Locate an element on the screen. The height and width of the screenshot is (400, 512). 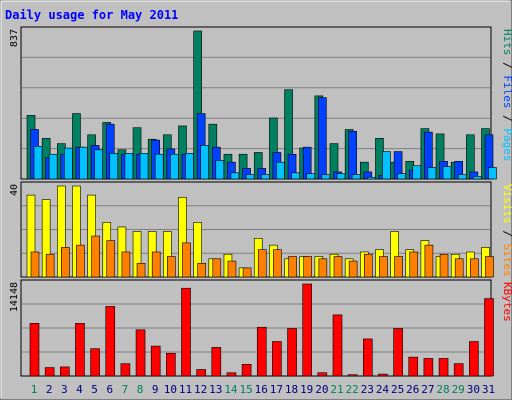
day-label-24: 24 is located at coordinates (383, 389).